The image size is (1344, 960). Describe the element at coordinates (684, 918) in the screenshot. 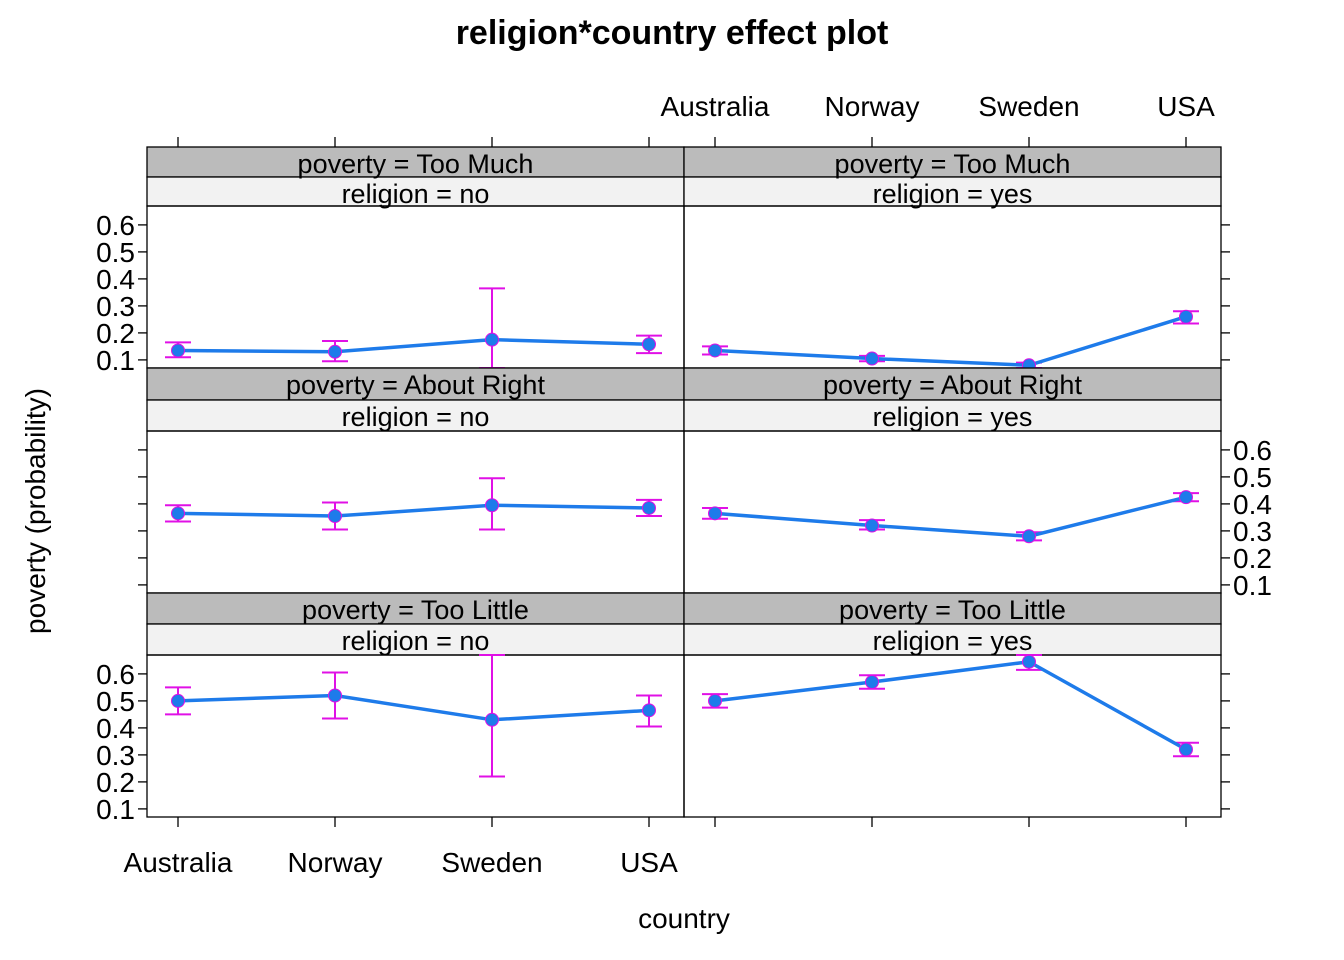

I see `x-axis-label: country` at that location.